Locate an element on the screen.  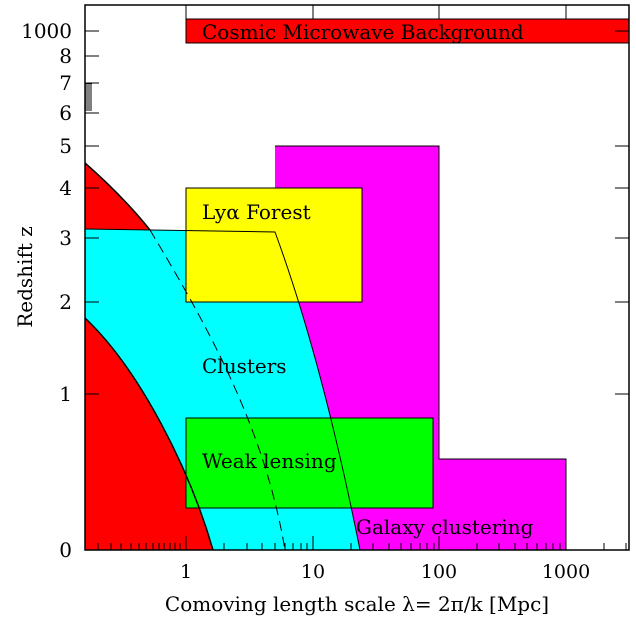
x-axis-label: Comoving length scale λ= 2π/k [Mpc] is located at coordinates (357, 604).